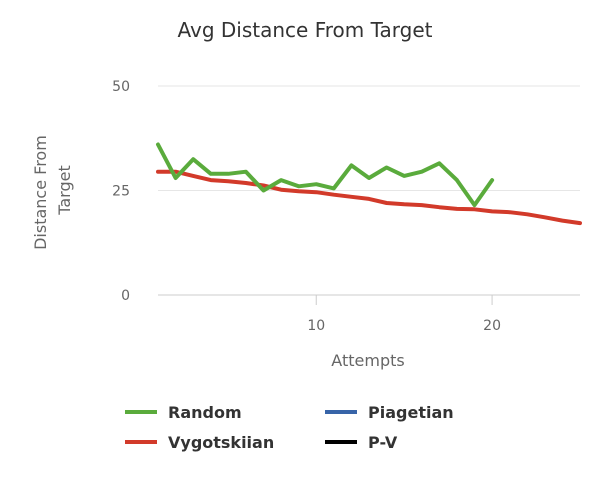 The image size is (610, 494). Describe the element at coordinates (369, 138) in the screenshot. I see `grid-lines` at that location.